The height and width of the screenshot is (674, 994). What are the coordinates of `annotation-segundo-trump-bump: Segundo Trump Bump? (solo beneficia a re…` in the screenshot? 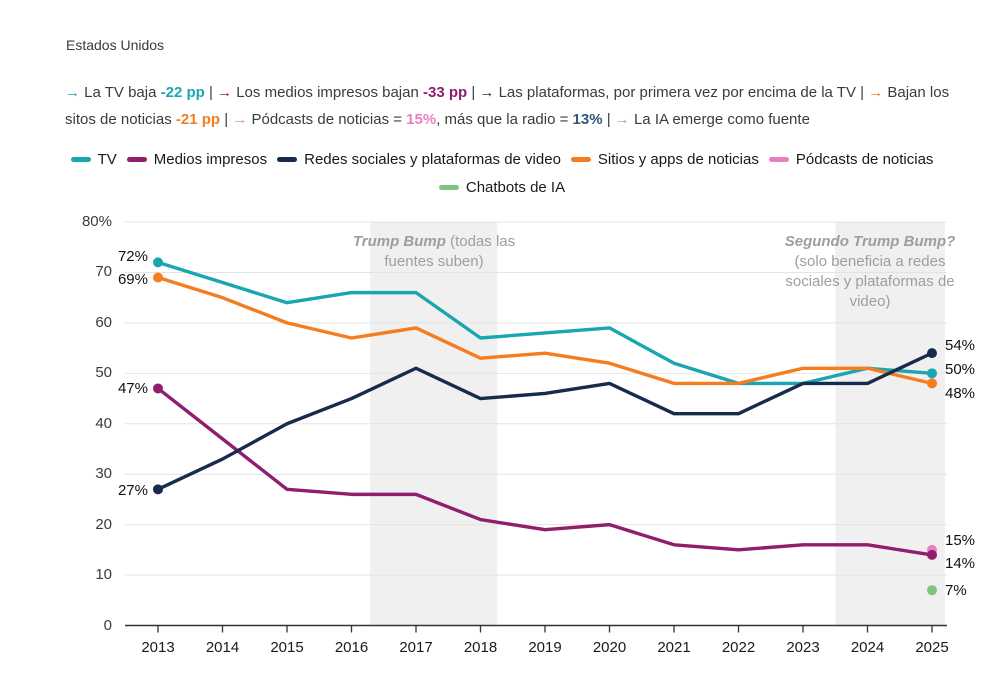 It's located at (870, 272).